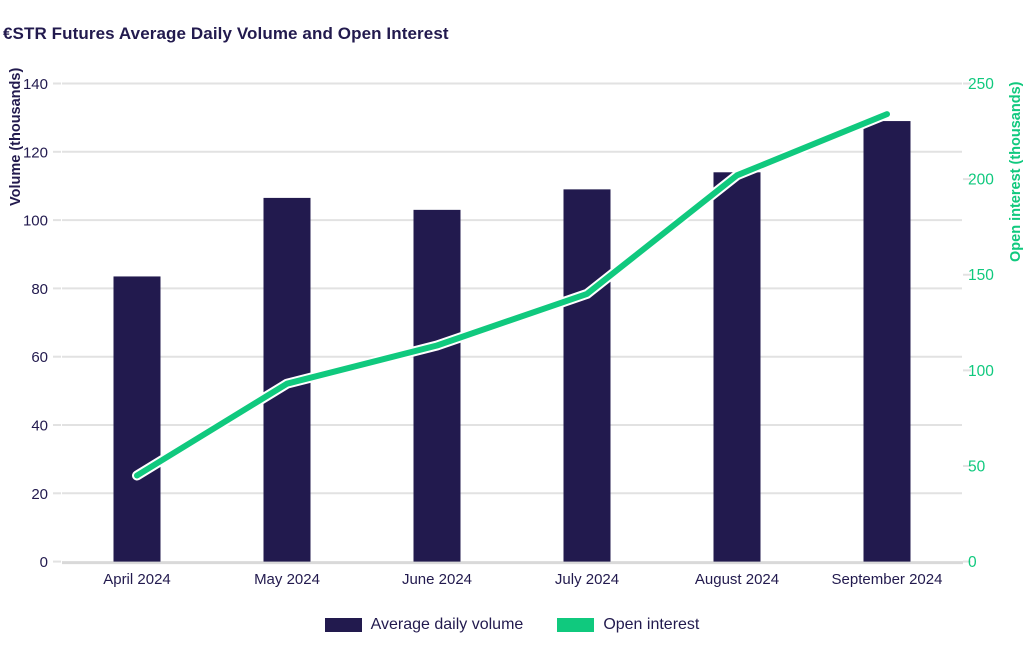  I want to click on x-label-3: July 2024, so click(587, 579).